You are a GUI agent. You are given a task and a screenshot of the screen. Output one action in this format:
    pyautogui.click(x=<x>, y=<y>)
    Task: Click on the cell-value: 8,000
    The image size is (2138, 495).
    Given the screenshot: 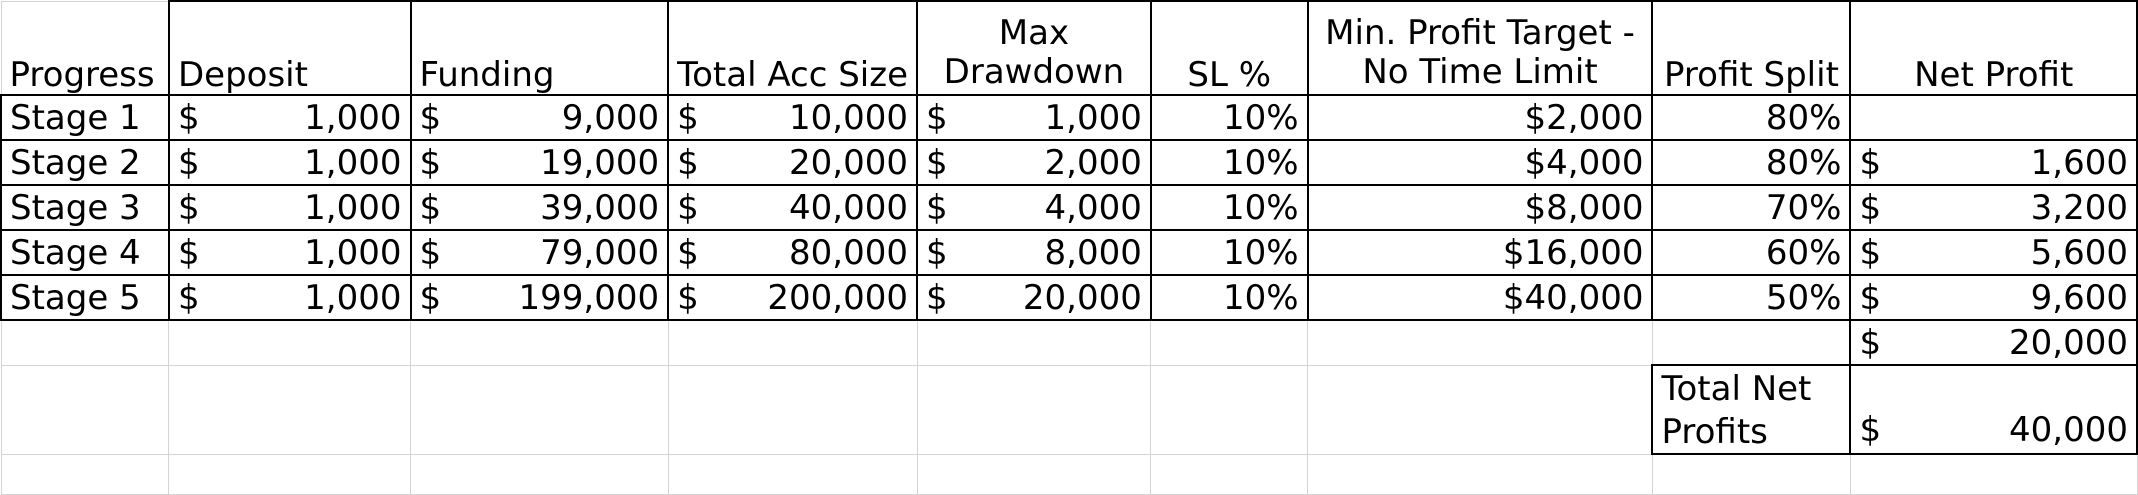 What is the action you would take?
    pyautogui.click(x=1093, y=252)
    